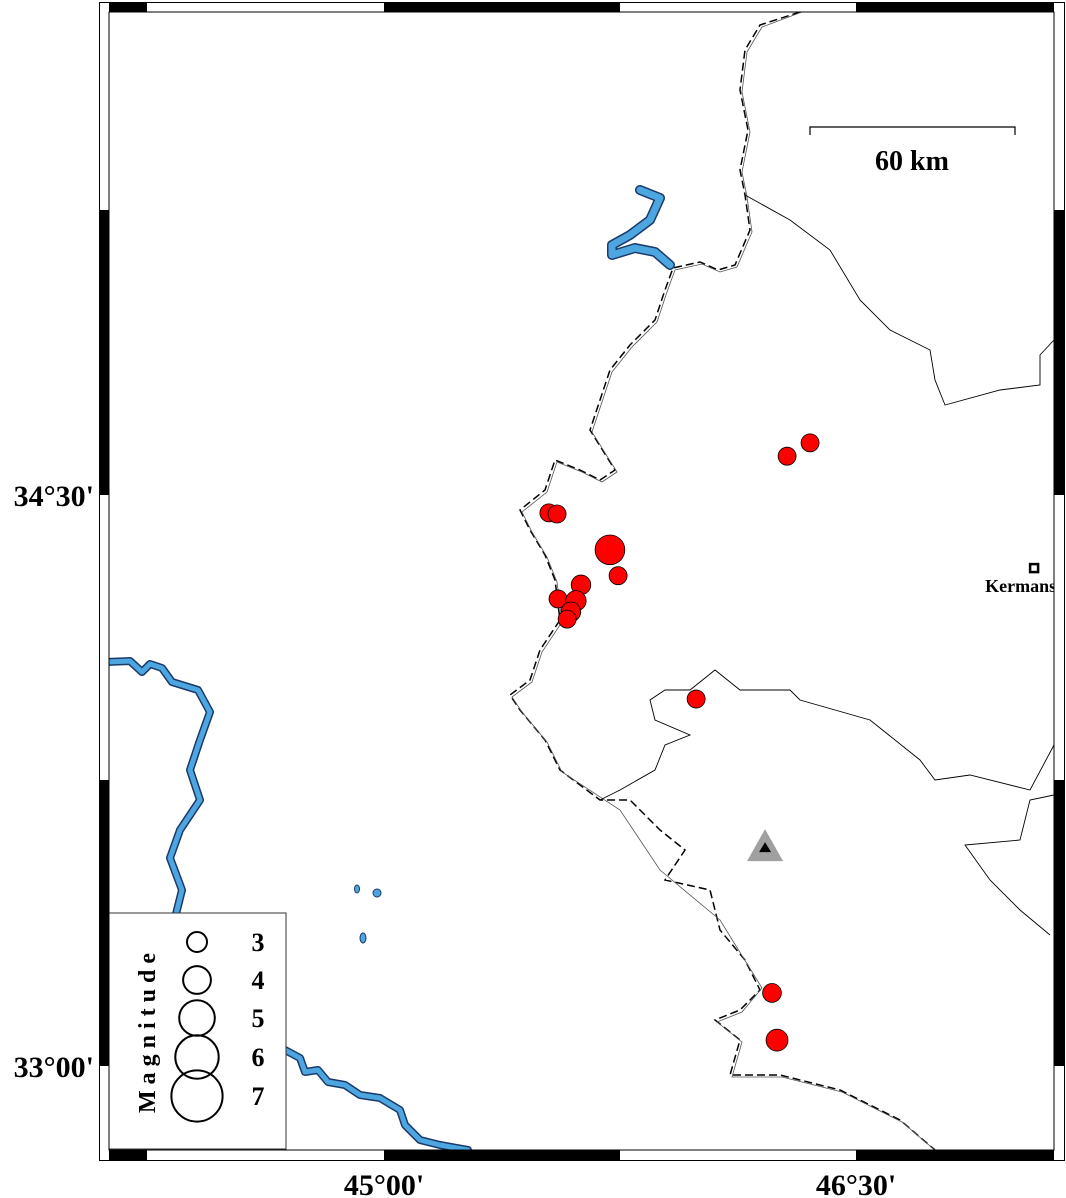  What do you see at coordinates (197, 1031) in the screenshot?
I see `legend: Magnitude 3 4 5 6 7` at bounding box center [197, 1031].